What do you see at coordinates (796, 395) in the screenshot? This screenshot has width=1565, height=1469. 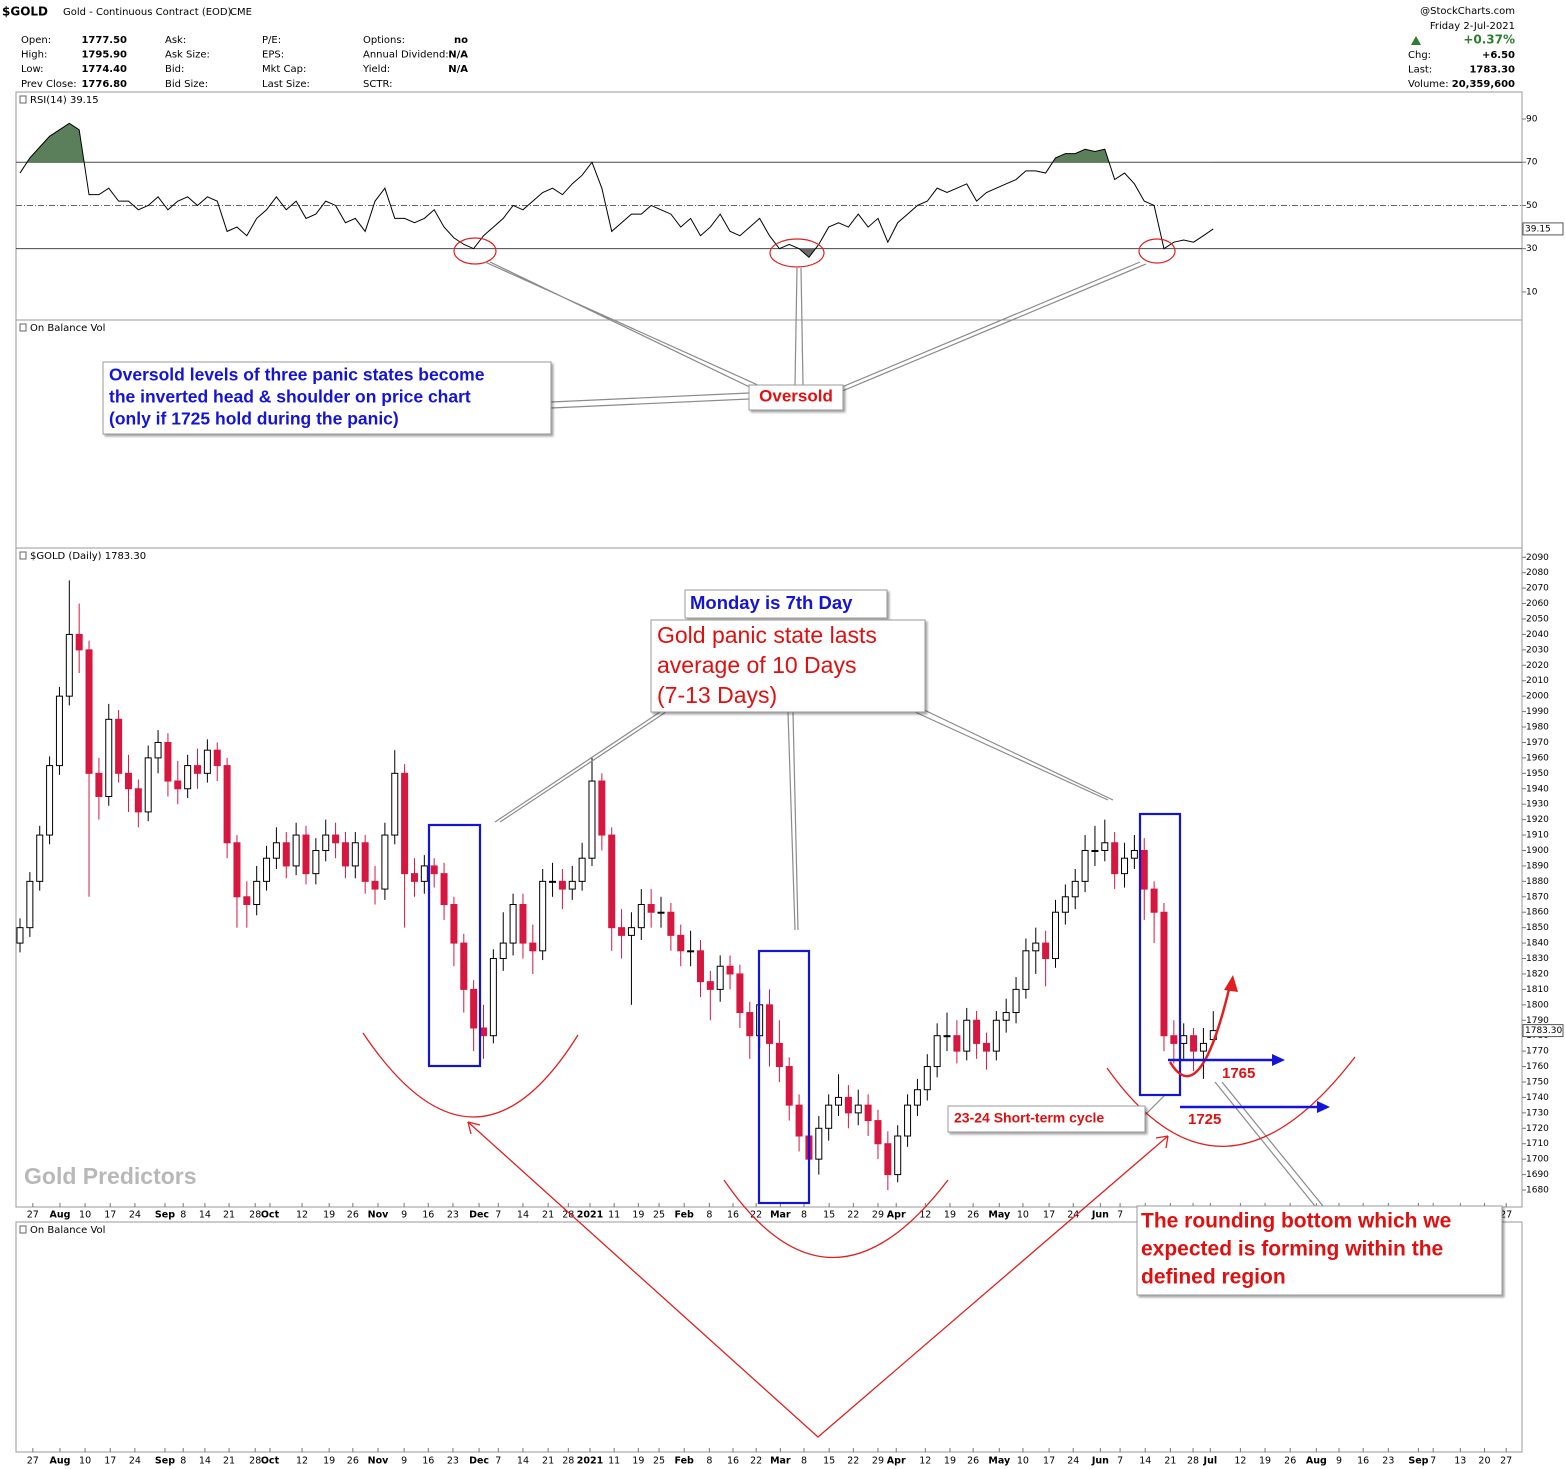 I see `oversold-label: Oversold` at bounding box center [796, 395].